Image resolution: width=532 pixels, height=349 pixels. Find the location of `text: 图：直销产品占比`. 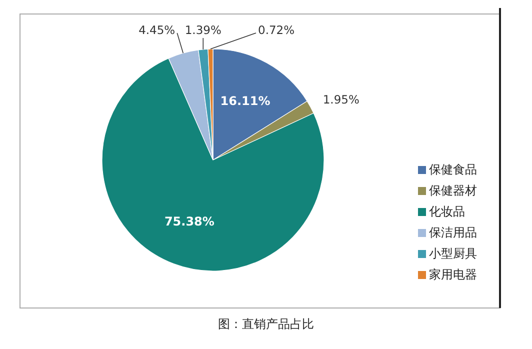

text: 图：直销产品占比 is located at coordinates (266, 324).